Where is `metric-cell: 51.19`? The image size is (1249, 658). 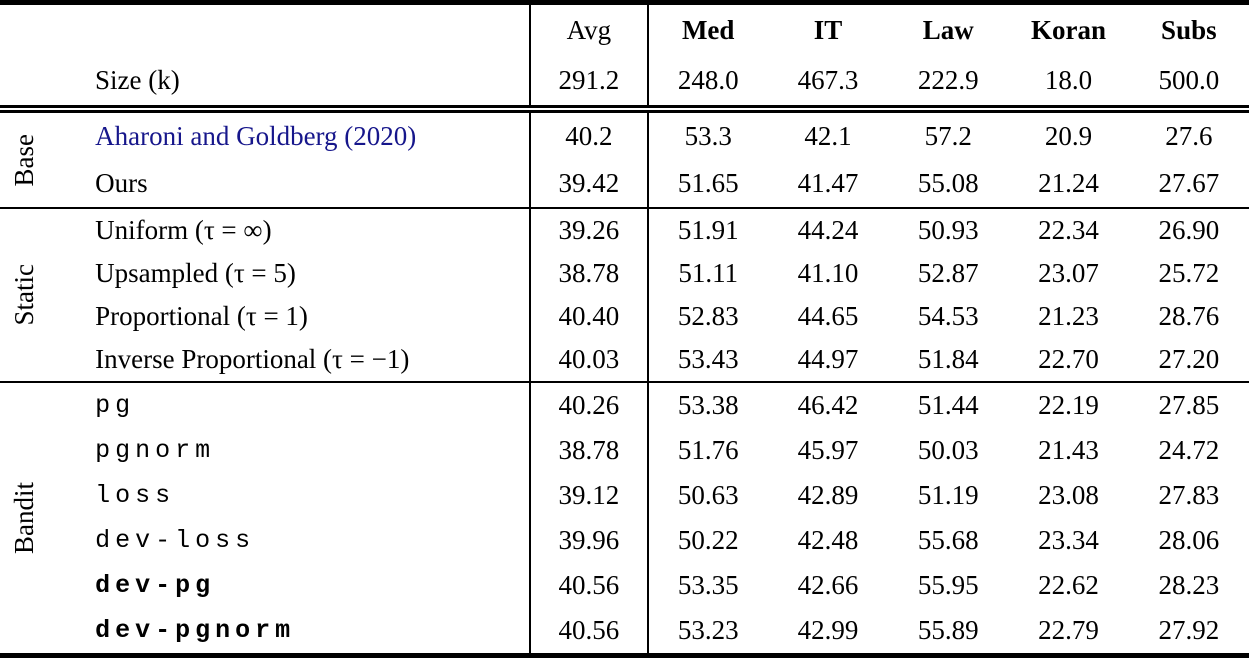 metric-cell: 51.19 is located at coordinates (948, 495).